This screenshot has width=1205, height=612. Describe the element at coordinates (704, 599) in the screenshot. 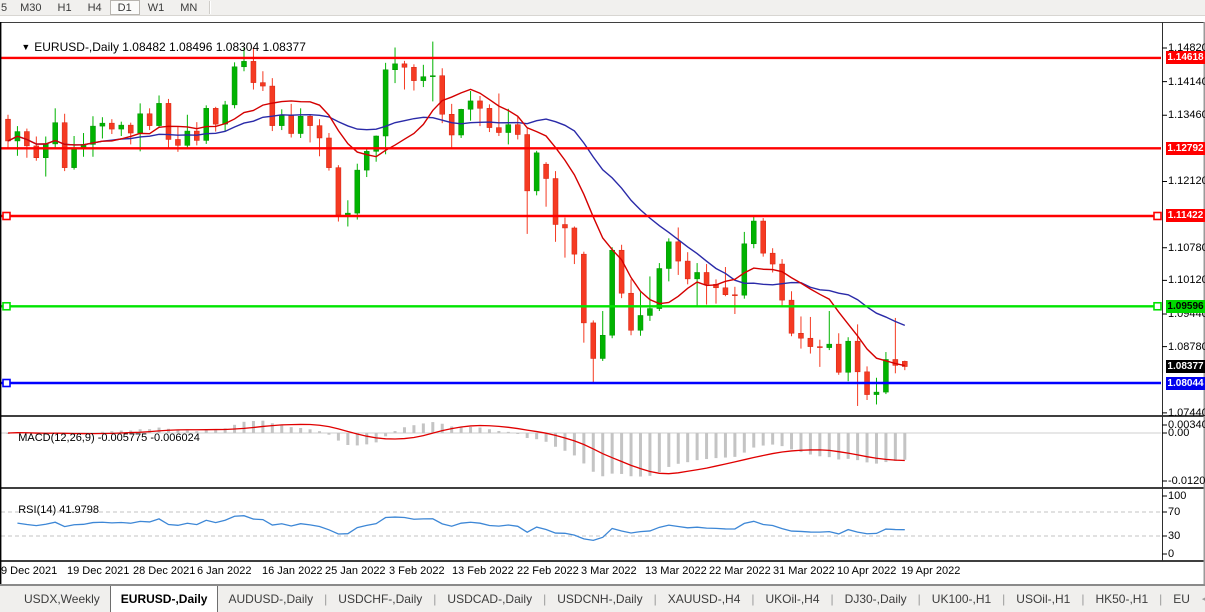

I see `chart-tab-xauusd-h4: XAUUSD-,H4` at that location.